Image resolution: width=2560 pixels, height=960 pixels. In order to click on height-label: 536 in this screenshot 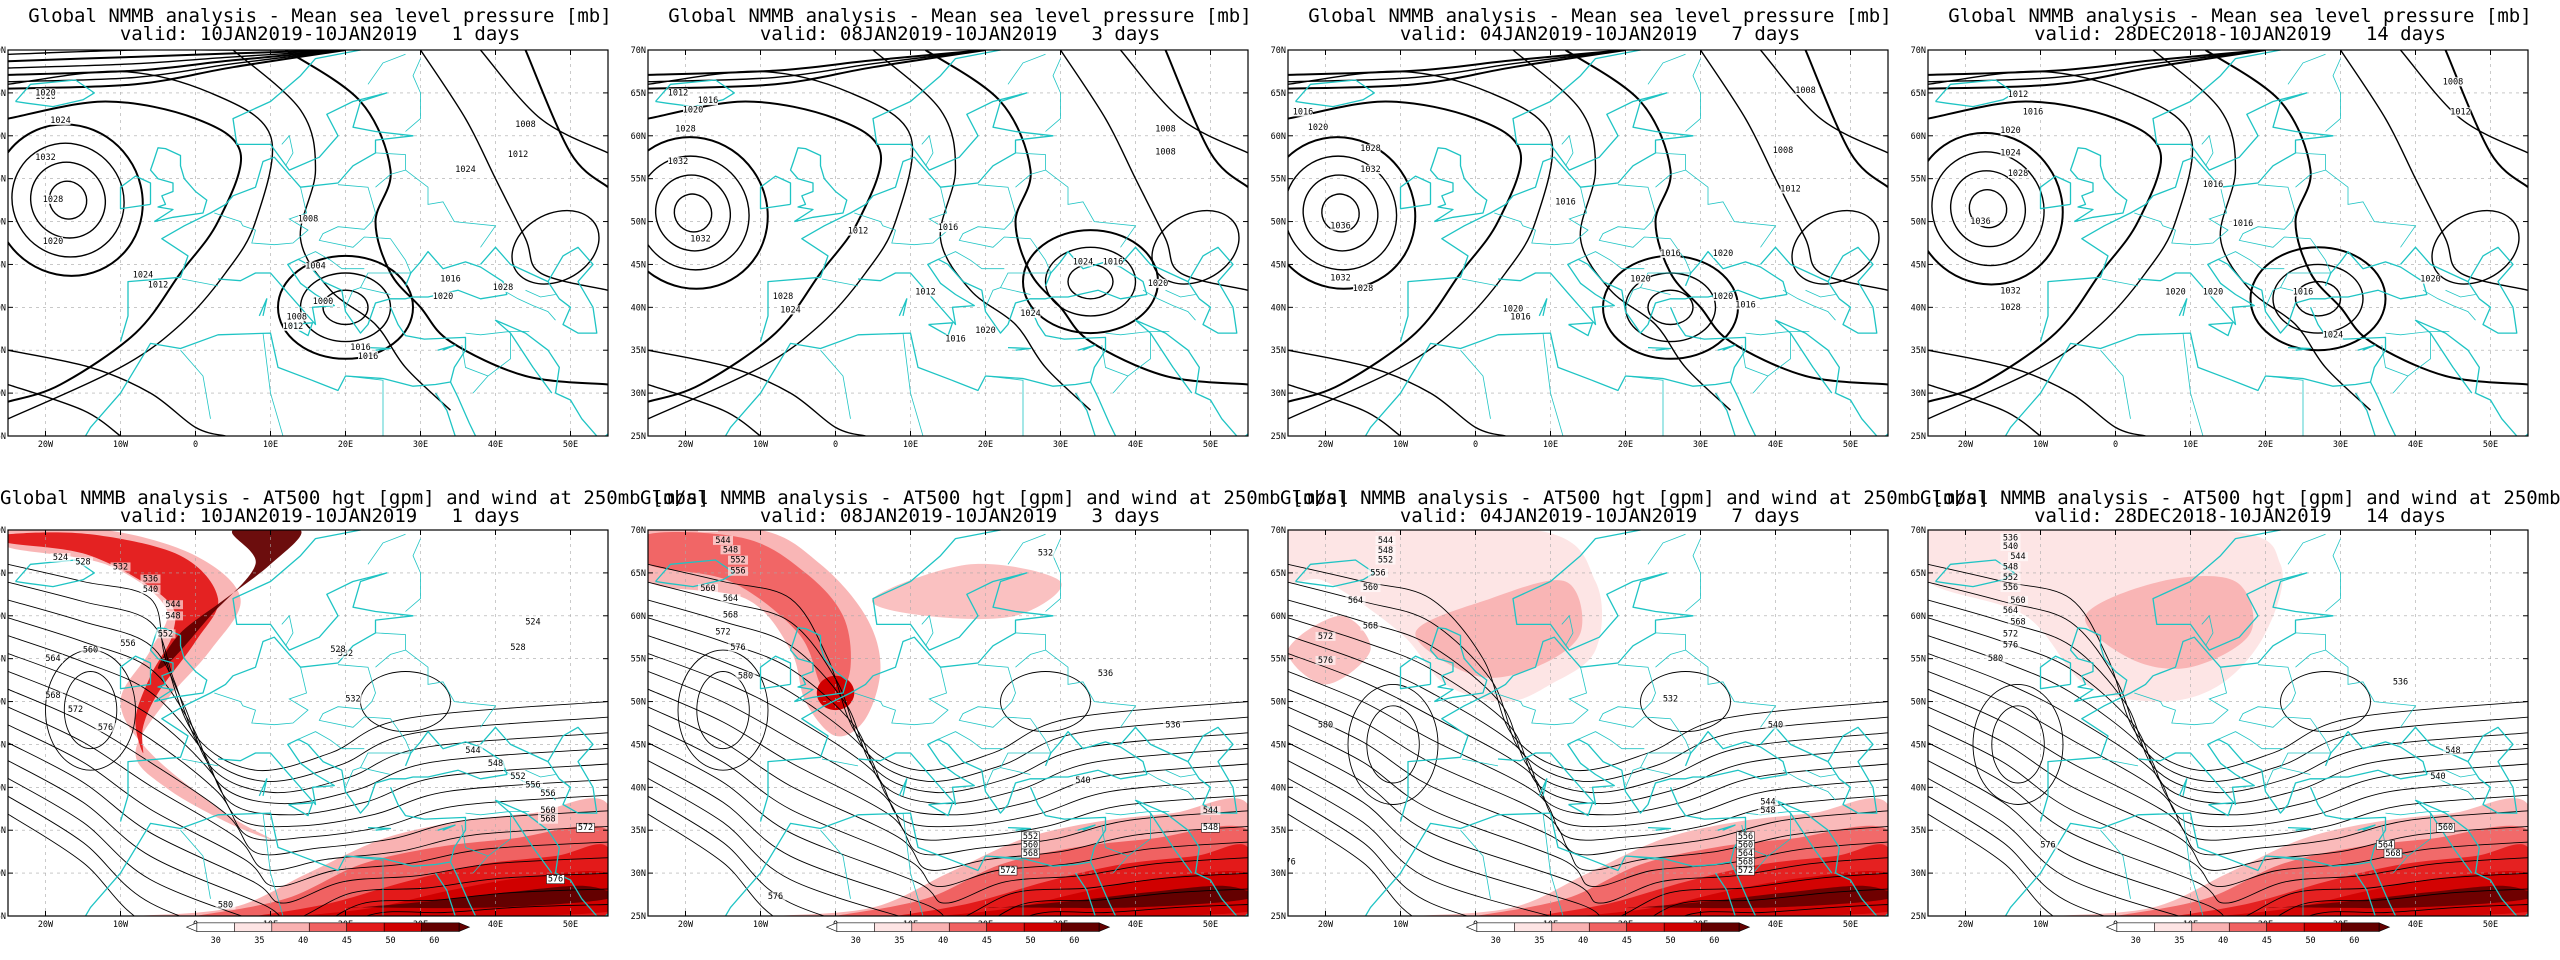, I will do `click(2400, 682)`.